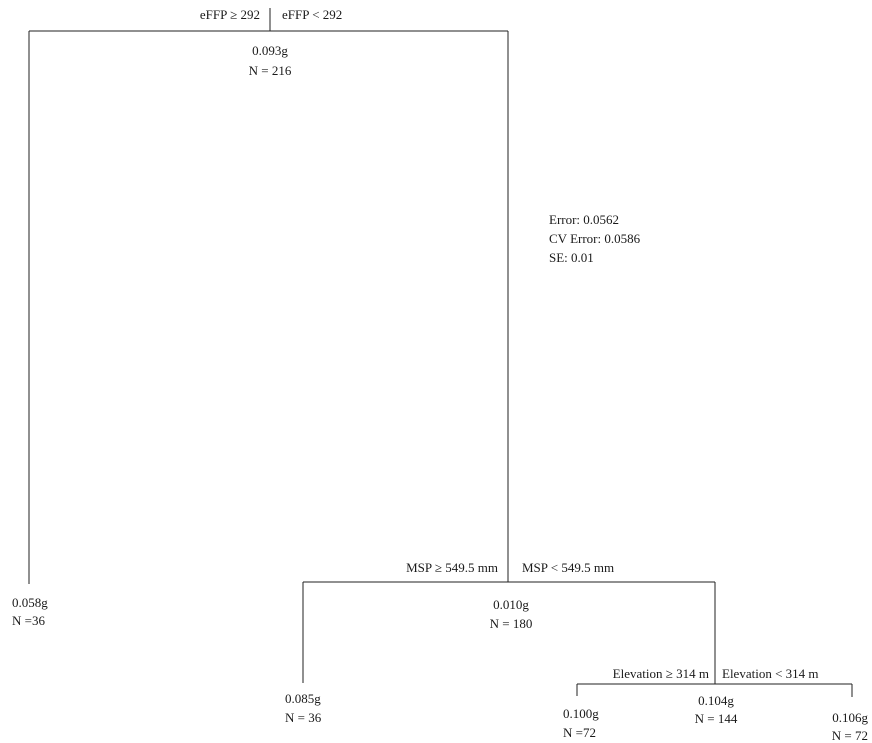 The image size is (872, 743). What do you see at coordinates (581, 713) in the screenshot?
I see `leaf-elev-high-mean: 0.100g` at bounding box center [581, 713].